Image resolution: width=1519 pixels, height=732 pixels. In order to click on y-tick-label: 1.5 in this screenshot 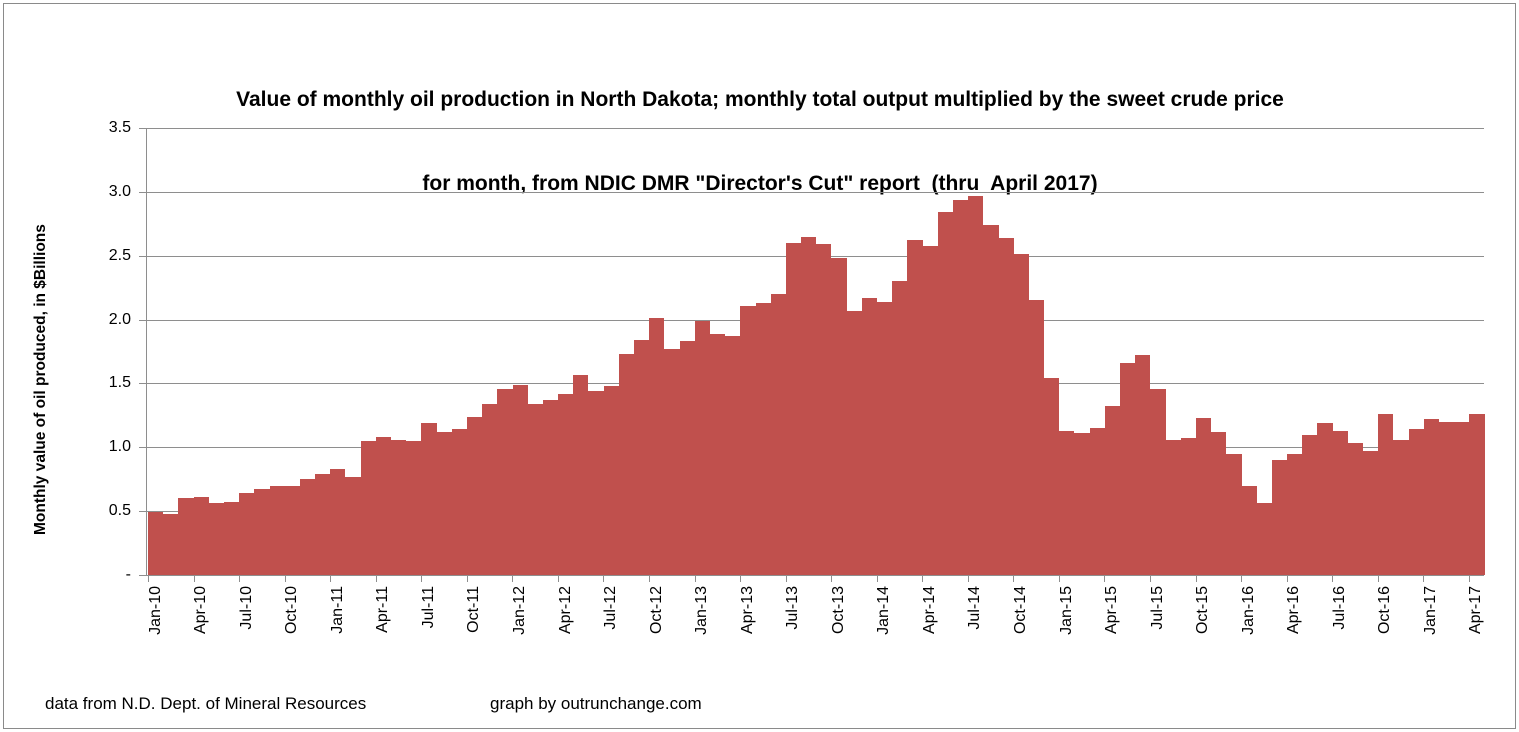, I will do `click(119, 383)`.